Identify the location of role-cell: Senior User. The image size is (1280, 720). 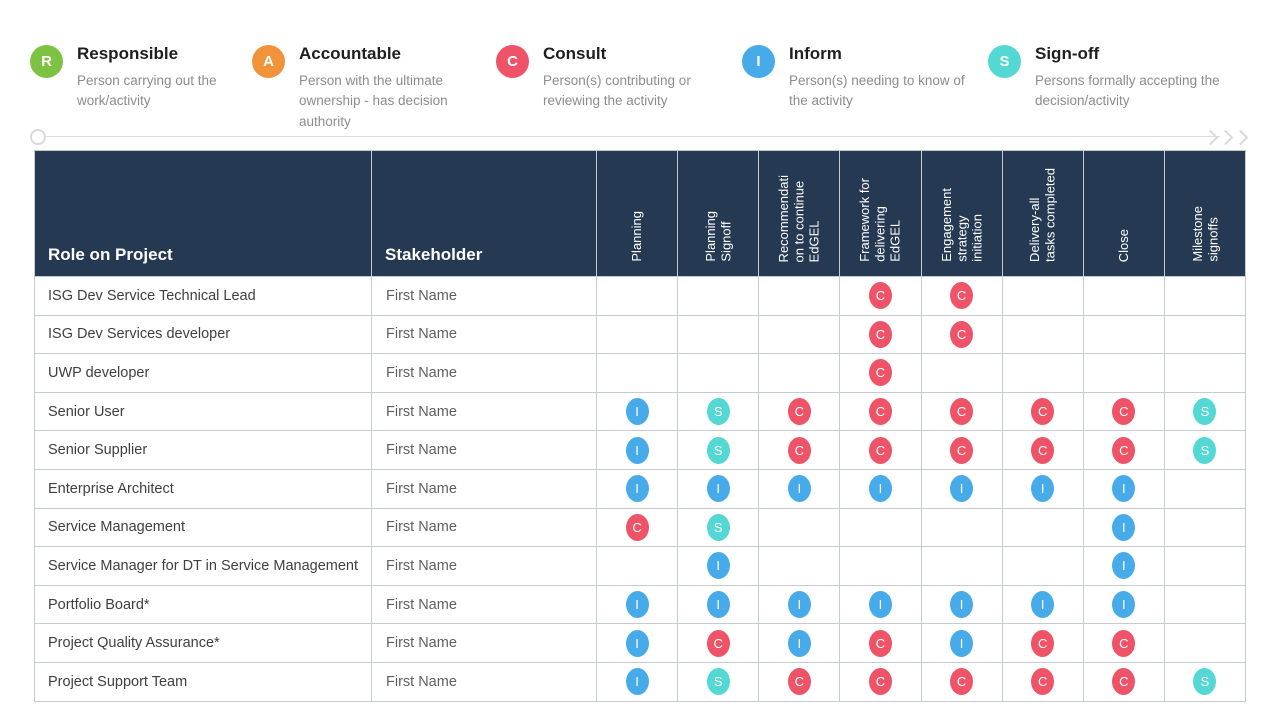
(203, 411).